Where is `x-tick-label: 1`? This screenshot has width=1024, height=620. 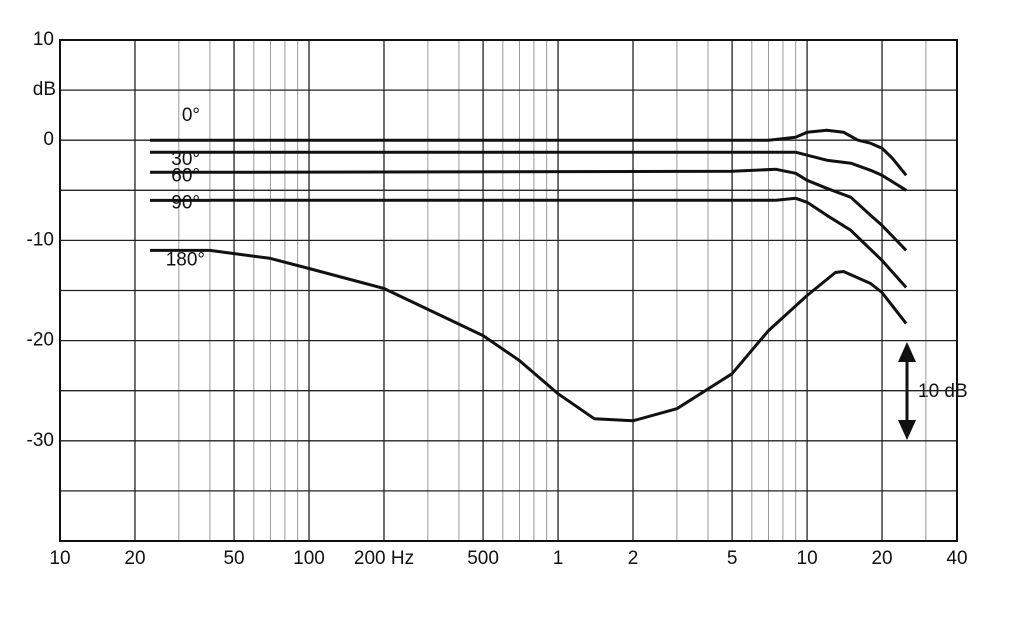 x-tick-label: 1 is located at coordinates (558, 558).